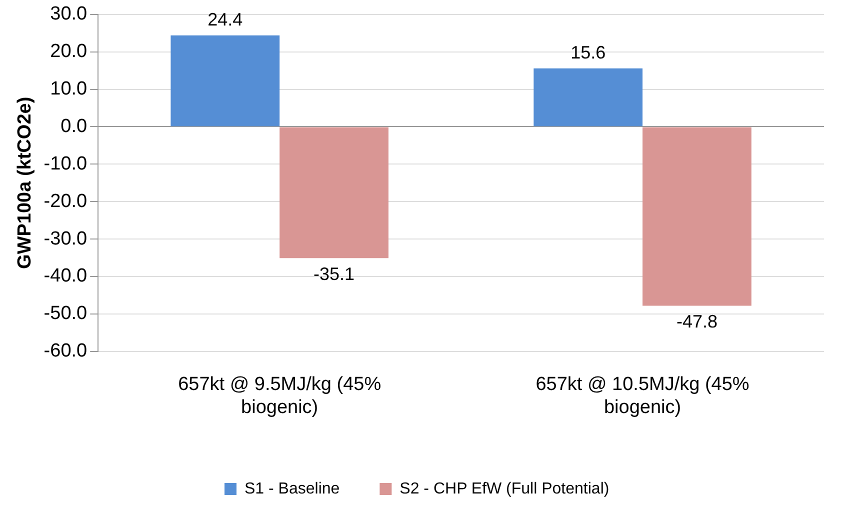 The image size is (844, 512). Describe the element at coordinates (74, 126) in the screenshot. I see `y-tick-label: 0.0` at that location.